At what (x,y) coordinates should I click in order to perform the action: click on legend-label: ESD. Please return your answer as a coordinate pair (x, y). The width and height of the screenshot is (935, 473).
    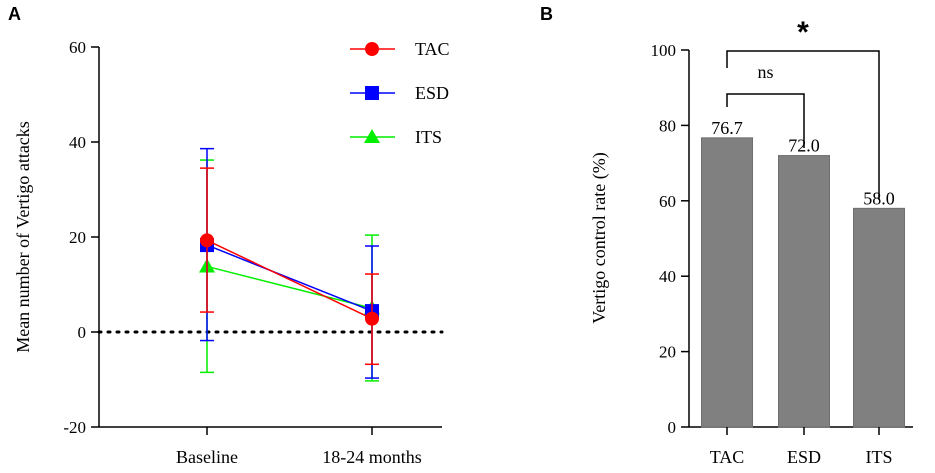
    Looking at the image, I should click on (432, 93).